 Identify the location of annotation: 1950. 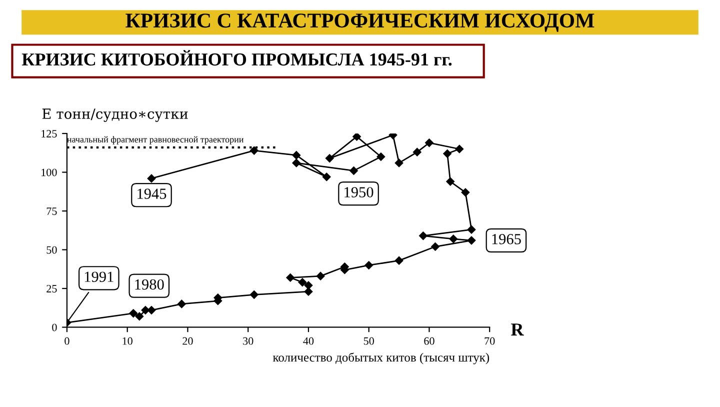
(359, 192).